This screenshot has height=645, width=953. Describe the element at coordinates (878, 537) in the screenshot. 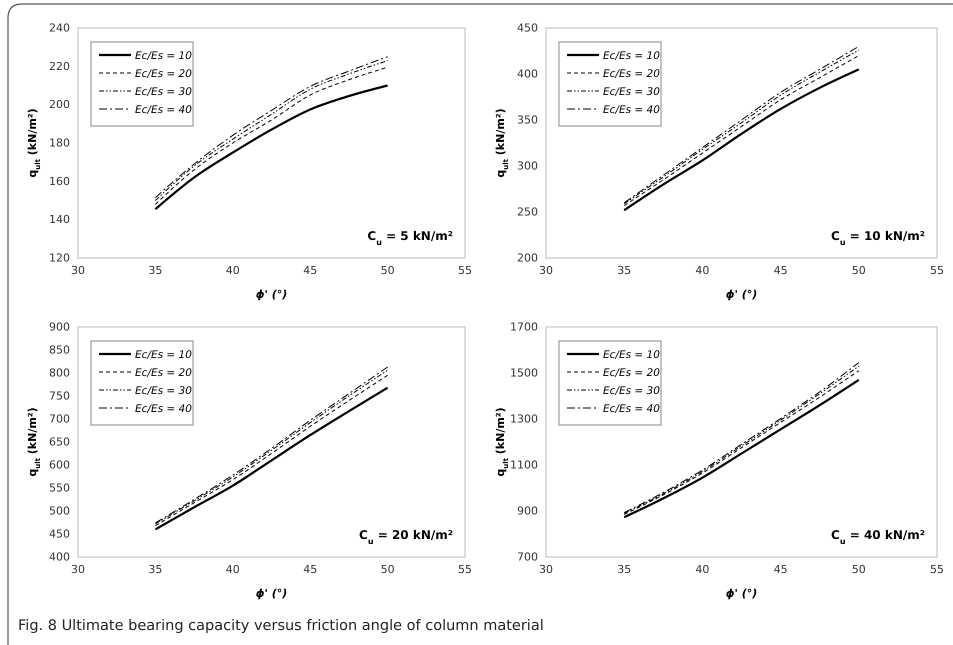

I see `annotation: C$_{u}$ = 40 kN/m²` at that location.